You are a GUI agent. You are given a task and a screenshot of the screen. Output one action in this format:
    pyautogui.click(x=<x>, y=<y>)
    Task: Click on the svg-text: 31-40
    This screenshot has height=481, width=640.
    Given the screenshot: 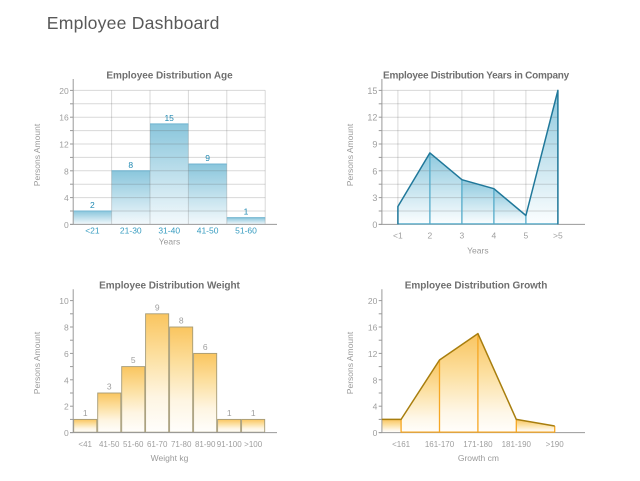 What is the action you would take?
    pyautogui.click(x=169, y=231)
    